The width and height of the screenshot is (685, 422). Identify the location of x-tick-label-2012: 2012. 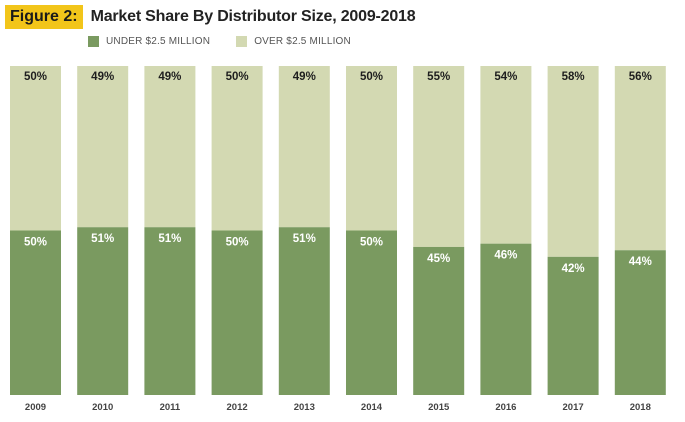
(237, 407).